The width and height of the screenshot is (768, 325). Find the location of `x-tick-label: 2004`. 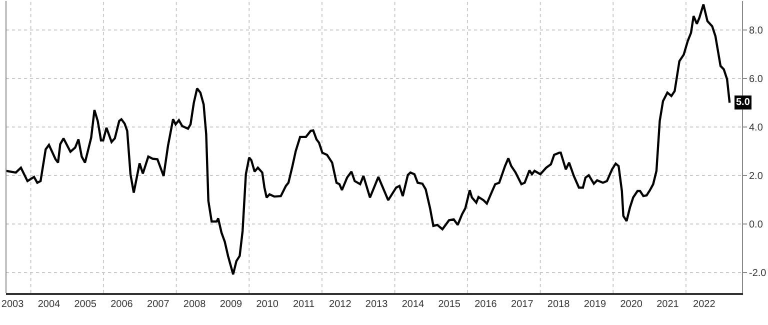

x-tick-label: 2004 is located at coordinates (49, 304).